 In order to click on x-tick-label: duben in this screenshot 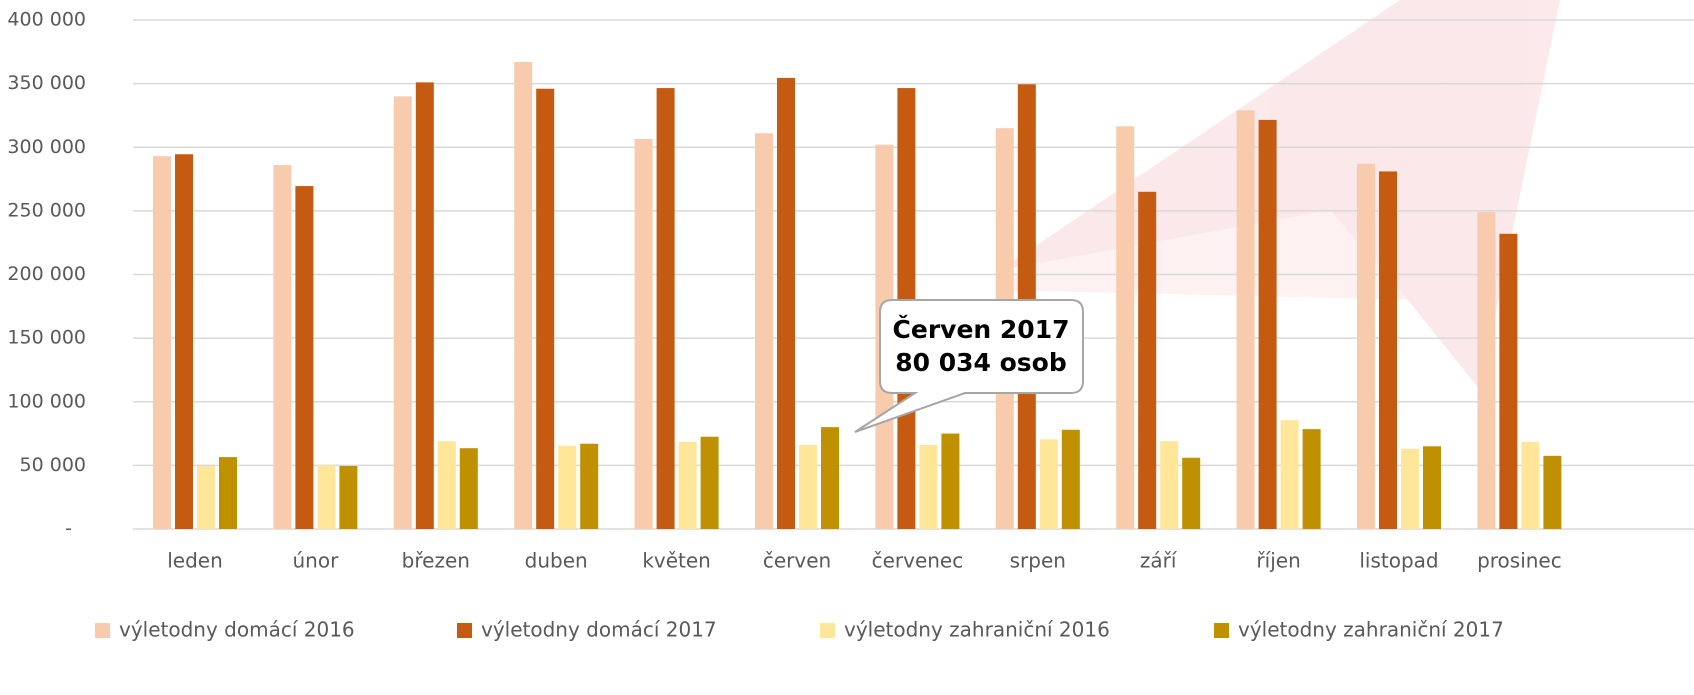, I will do `click(556, 561)`.